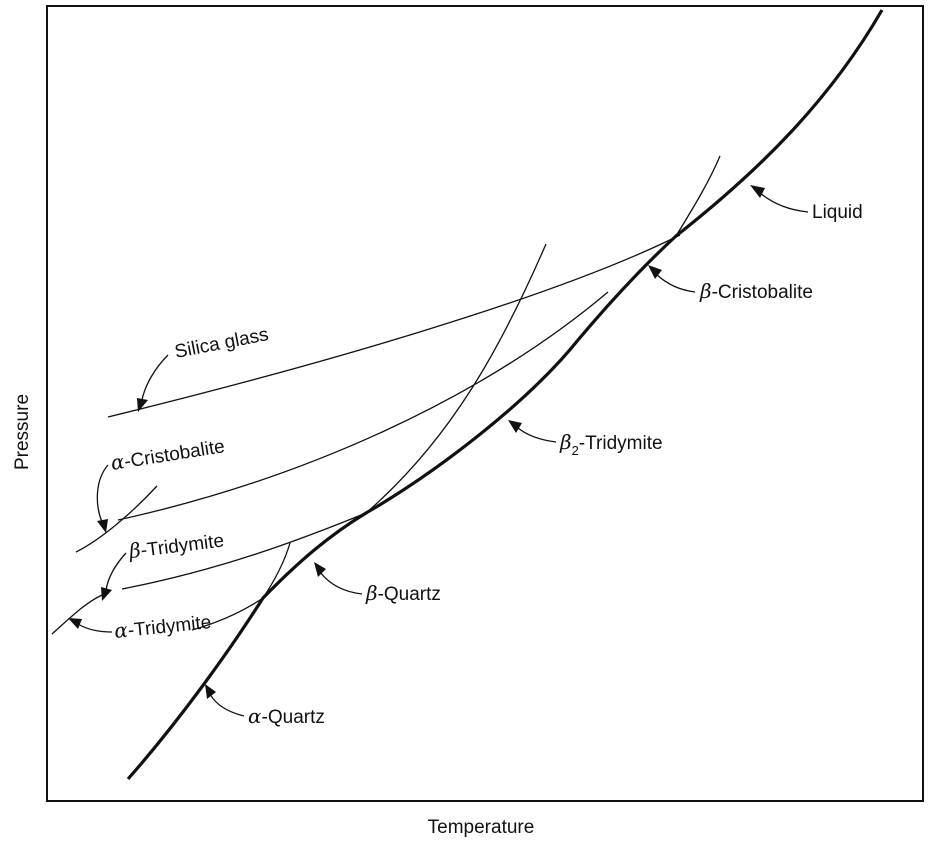  I want to click on silica-glass-label: Silica glass, so click(221, 343).